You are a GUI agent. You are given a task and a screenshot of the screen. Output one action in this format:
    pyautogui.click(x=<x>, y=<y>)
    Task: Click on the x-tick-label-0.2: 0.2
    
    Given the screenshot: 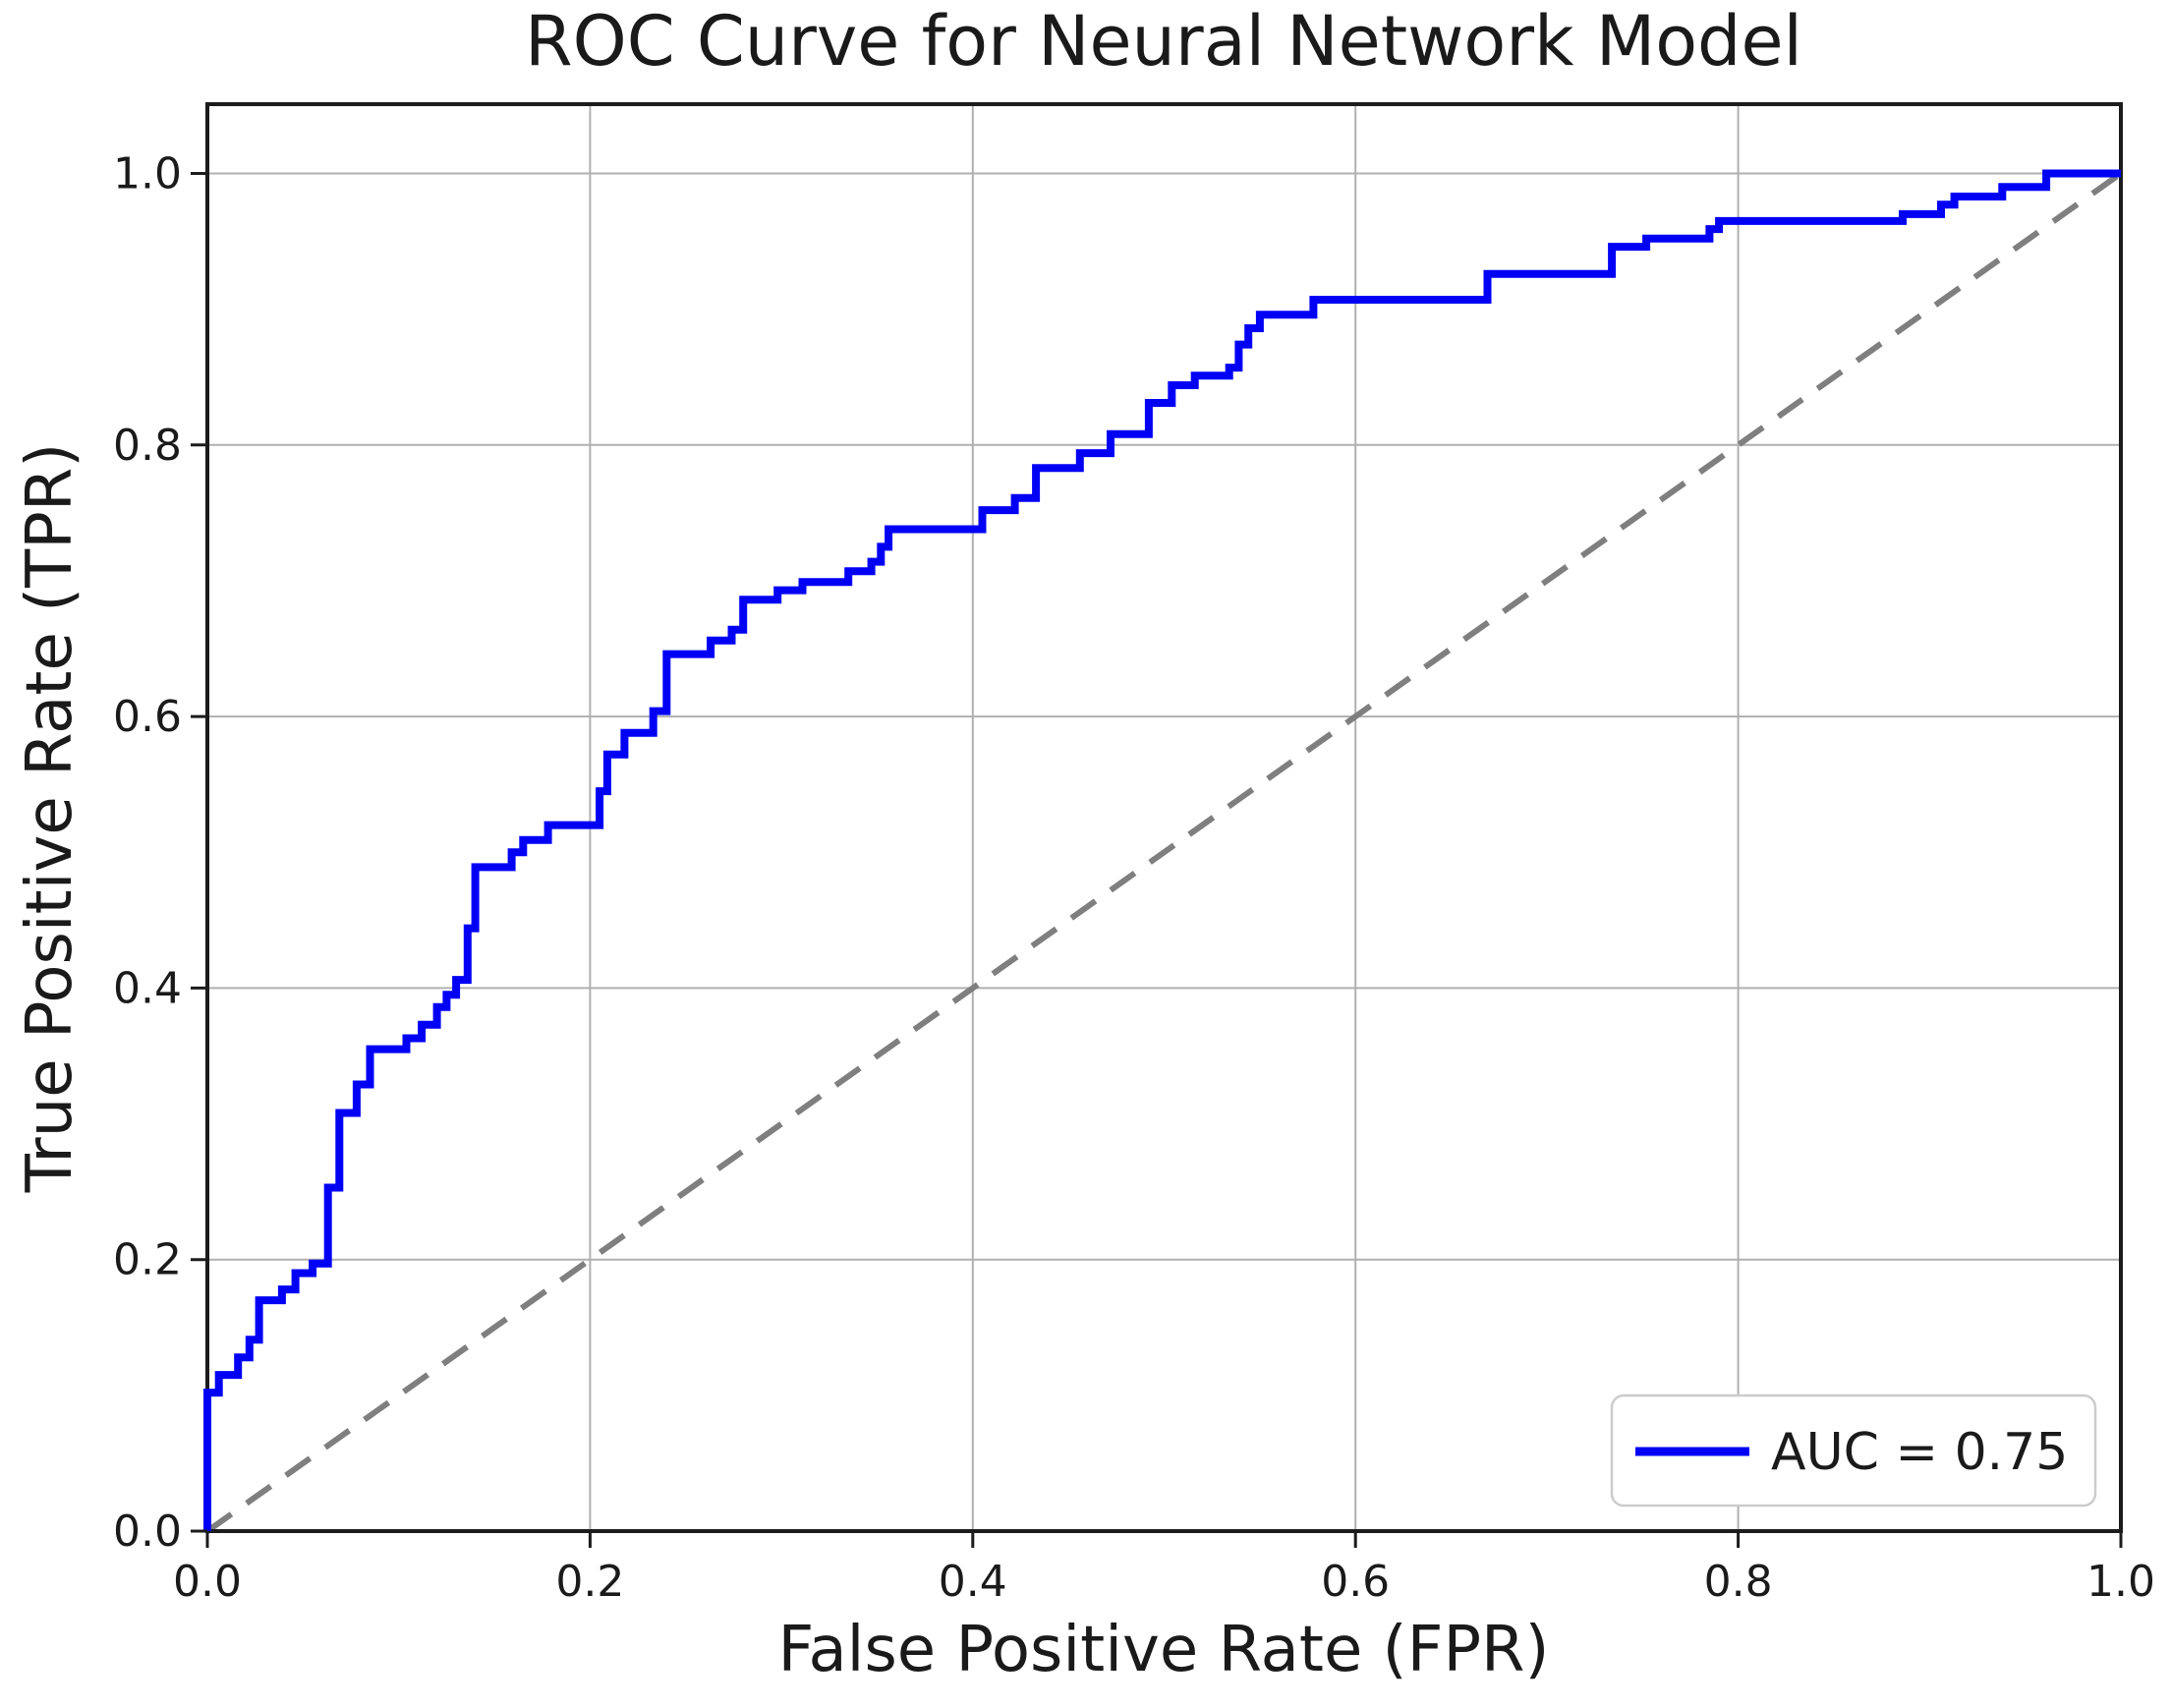 What is the action you would take?
    pyautogui.click(x=589, y=1582)
    